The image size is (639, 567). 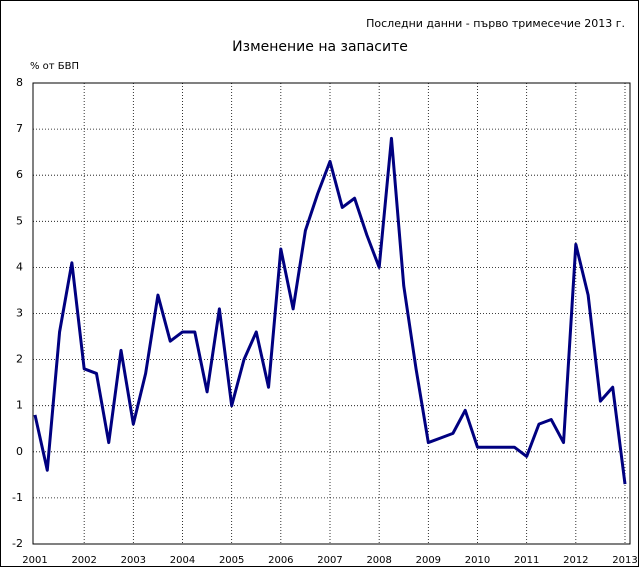 What do you see at coordinates (19, 82) in the screenshot?
I see `y-tick-label: 8` at bounding box center [19, 82].